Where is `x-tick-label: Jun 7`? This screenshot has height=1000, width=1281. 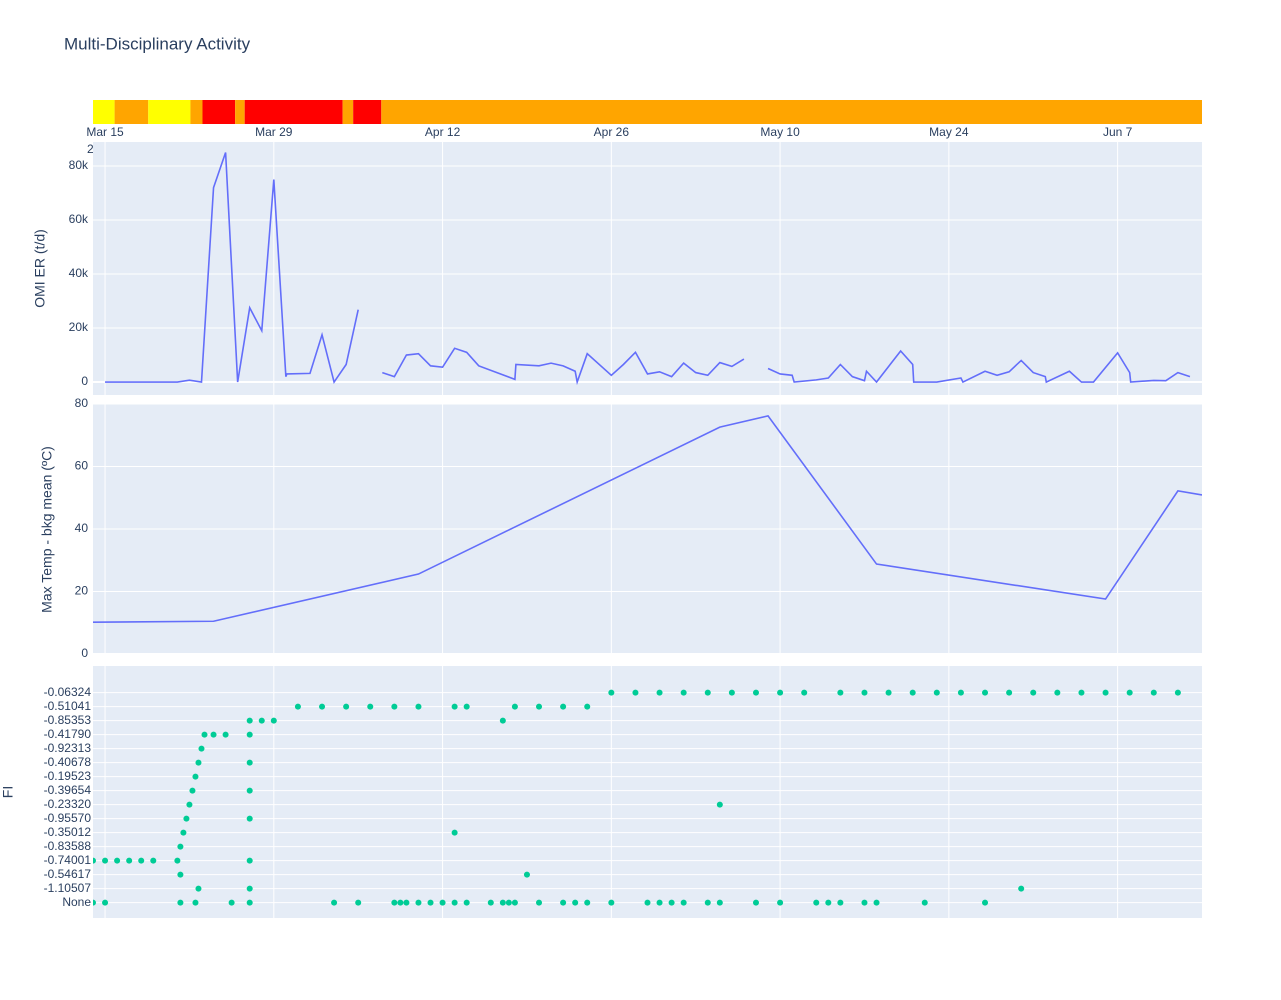
x-tick-label: Jun 7 is located at coordinates (1118, 132).